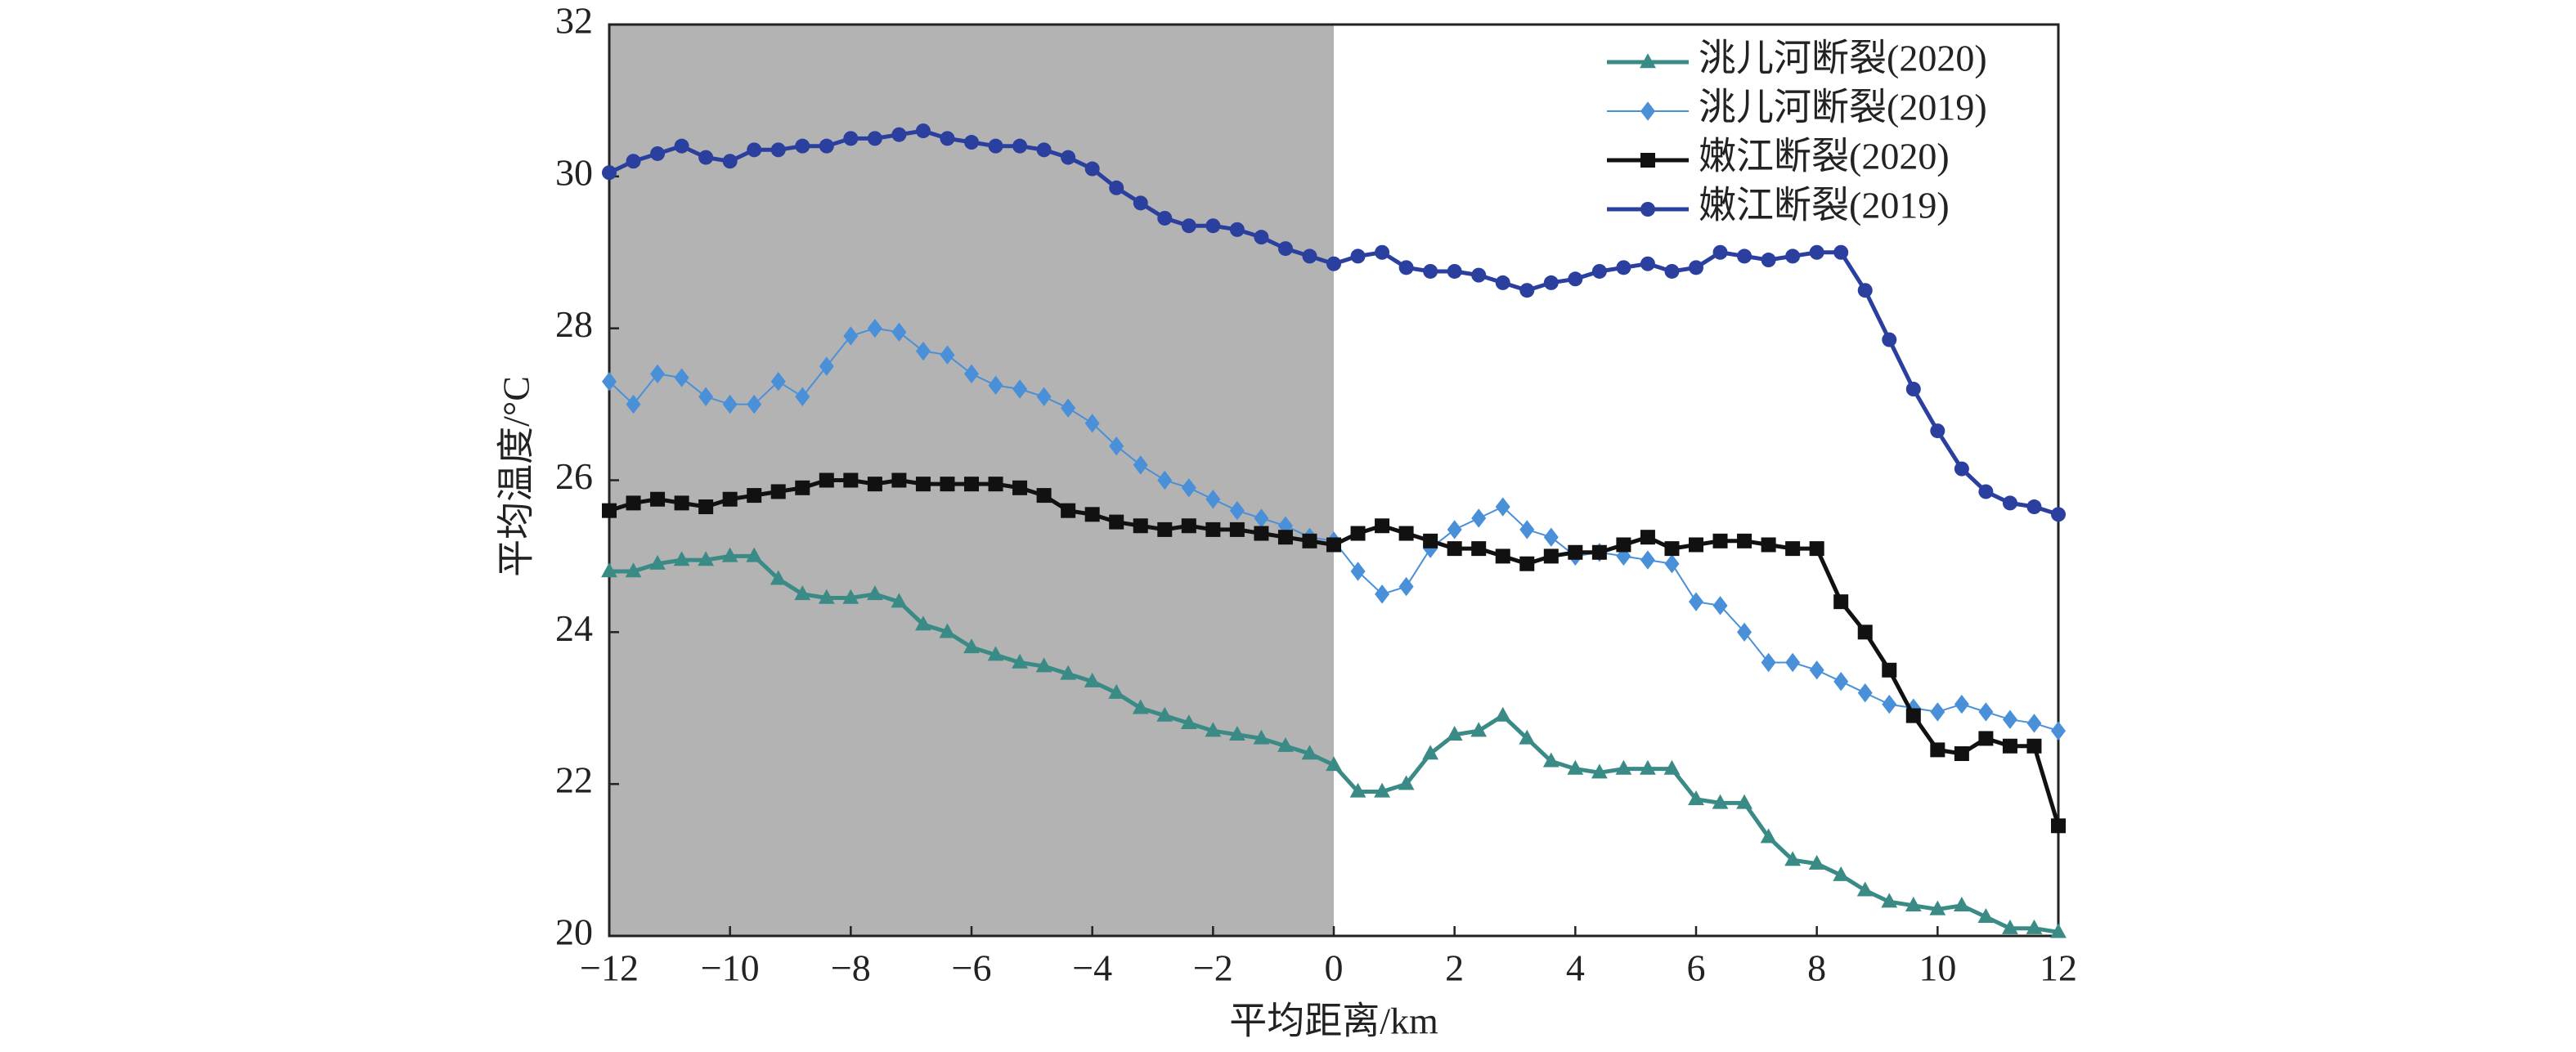 The height and width of the screenshot is (1052, 2576). Describe the element at coordinates (609, 968) in the screenshot. I see `x-tick-label: −12` at that location.